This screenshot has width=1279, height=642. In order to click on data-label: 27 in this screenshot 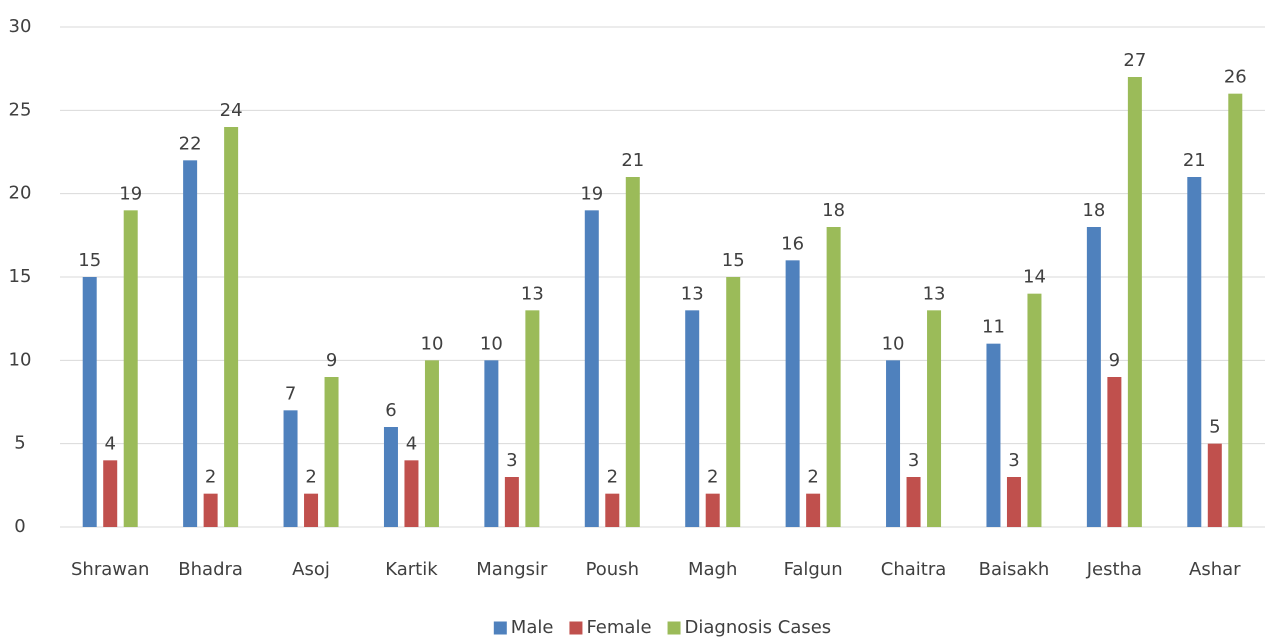, I will do `click(1134, 60)`.